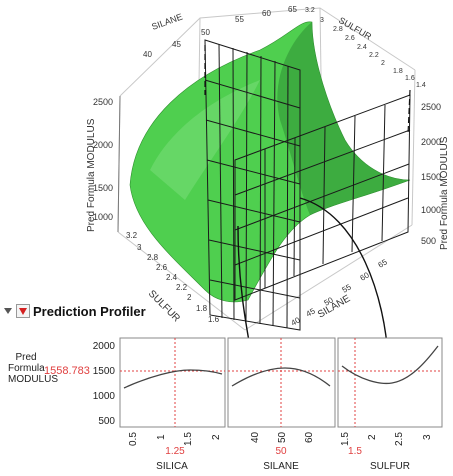 This screenshot has height=476, width=453. I want to click on sulfur-top-tick: 3.2, so click(310, 10).